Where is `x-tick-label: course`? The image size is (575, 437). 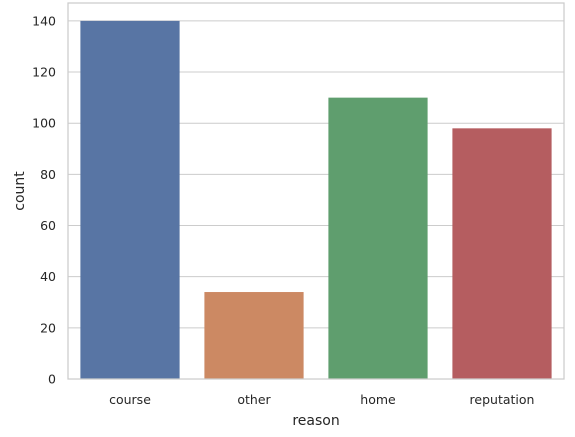 x-tick-label: course is located at coordinates (130, 399).